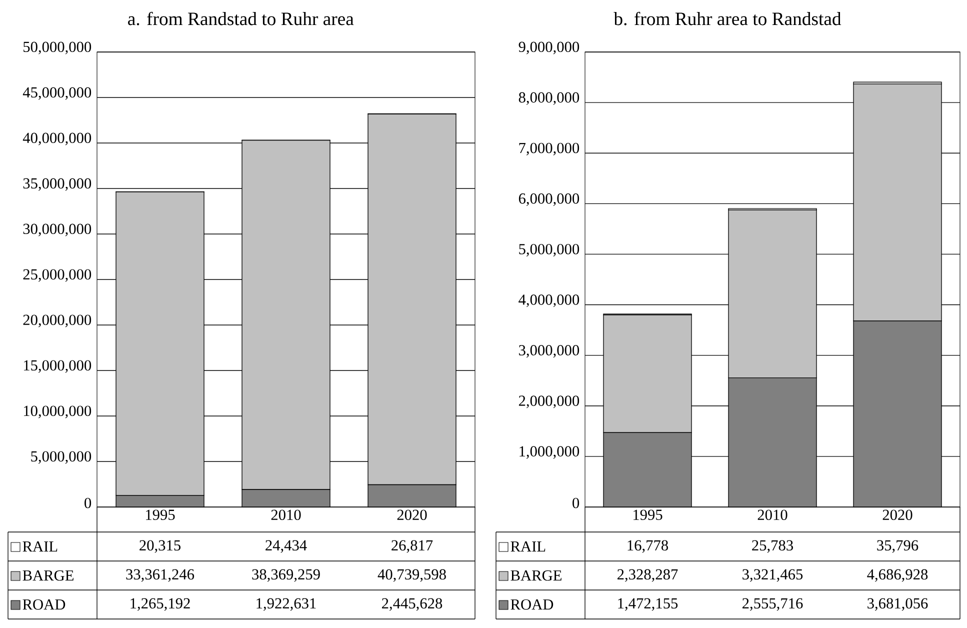 This screenshot has width=967, height=628. What do you see at coordinates (549, 301) in the screenshot?
I see `y-tick-label: 4,000,000` at bounding box center [549, 301].